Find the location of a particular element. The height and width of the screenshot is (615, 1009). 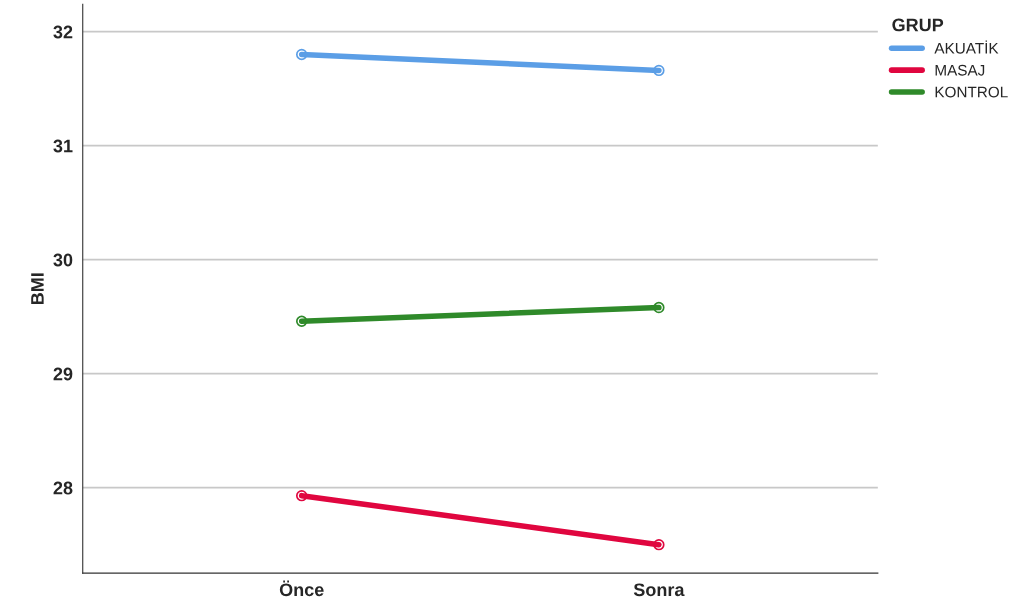

x-tick-label: Sonra is located at coordinates (659, 590).